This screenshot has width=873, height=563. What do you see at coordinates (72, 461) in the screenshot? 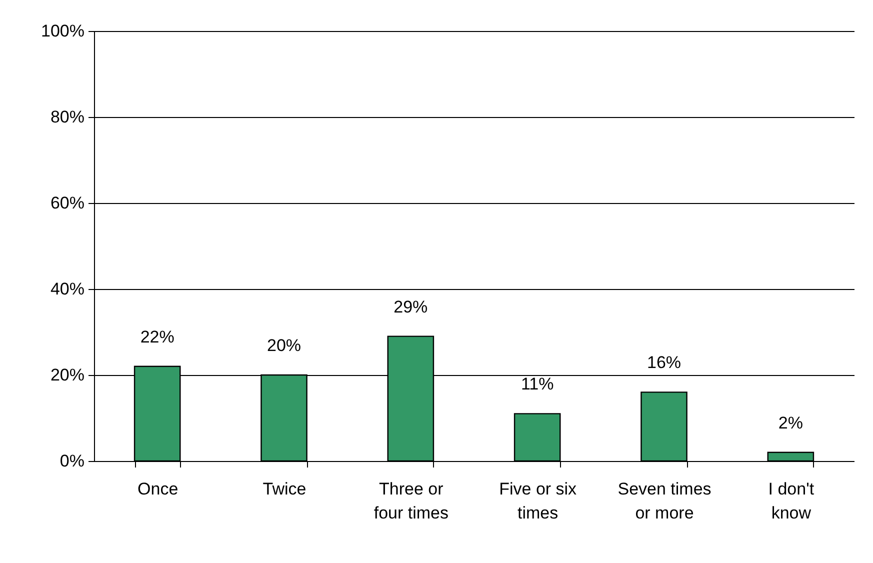
I see `y-tick-label: 0%` at bounding box center [72, 461].